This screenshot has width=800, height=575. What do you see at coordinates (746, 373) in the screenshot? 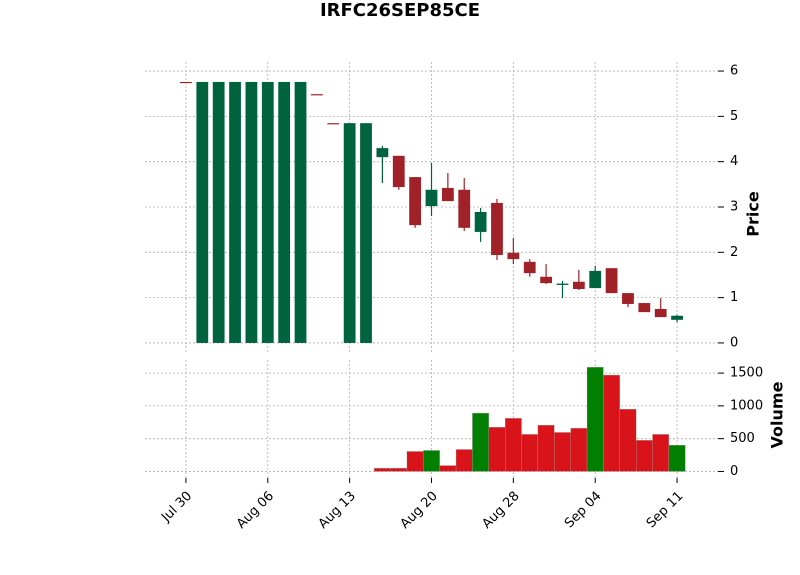
I see `volume-tick-label: 1500` at bounding box center [746, 373].